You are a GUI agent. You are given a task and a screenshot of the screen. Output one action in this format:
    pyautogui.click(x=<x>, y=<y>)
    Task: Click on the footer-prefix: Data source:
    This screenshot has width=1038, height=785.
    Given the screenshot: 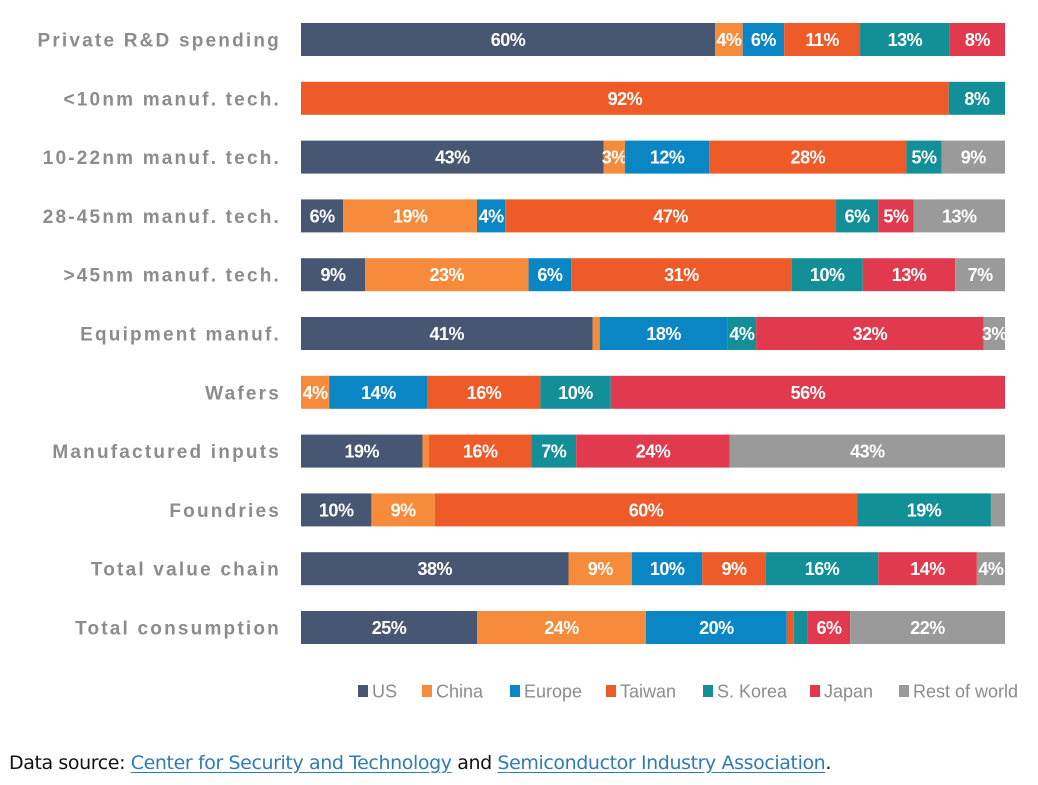 What is the action you would take?
    pyautogui.click(x=70, y=763)
    